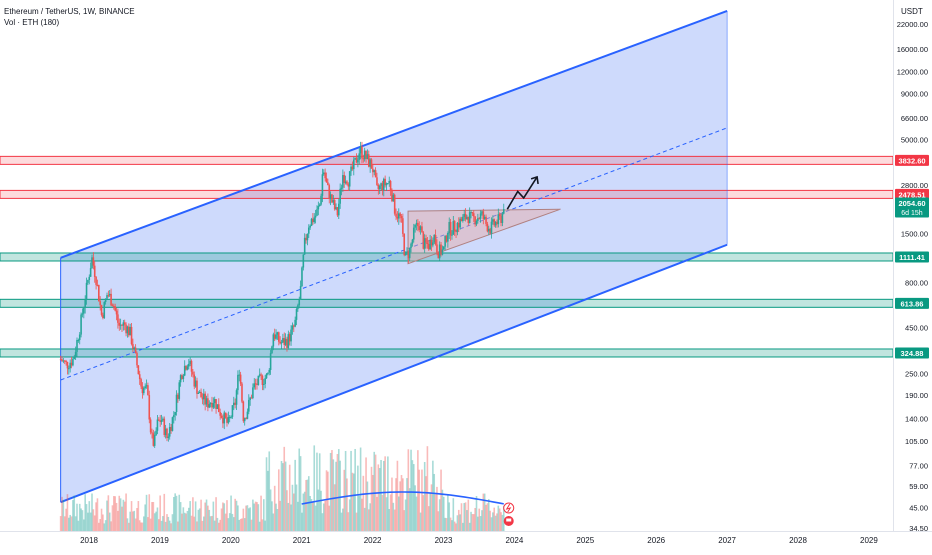 This screenshot has height=555, width=932. What do you see at coordinates (914, 140) in the screenshot?
I see `price-axis-tick: 5000.00` at bounding box center [914, 140].